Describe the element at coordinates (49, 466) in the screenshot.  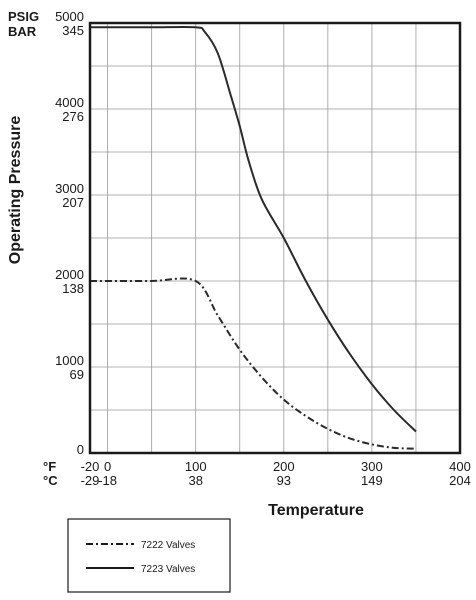
I see `x-unit-primary: °F` at that location.